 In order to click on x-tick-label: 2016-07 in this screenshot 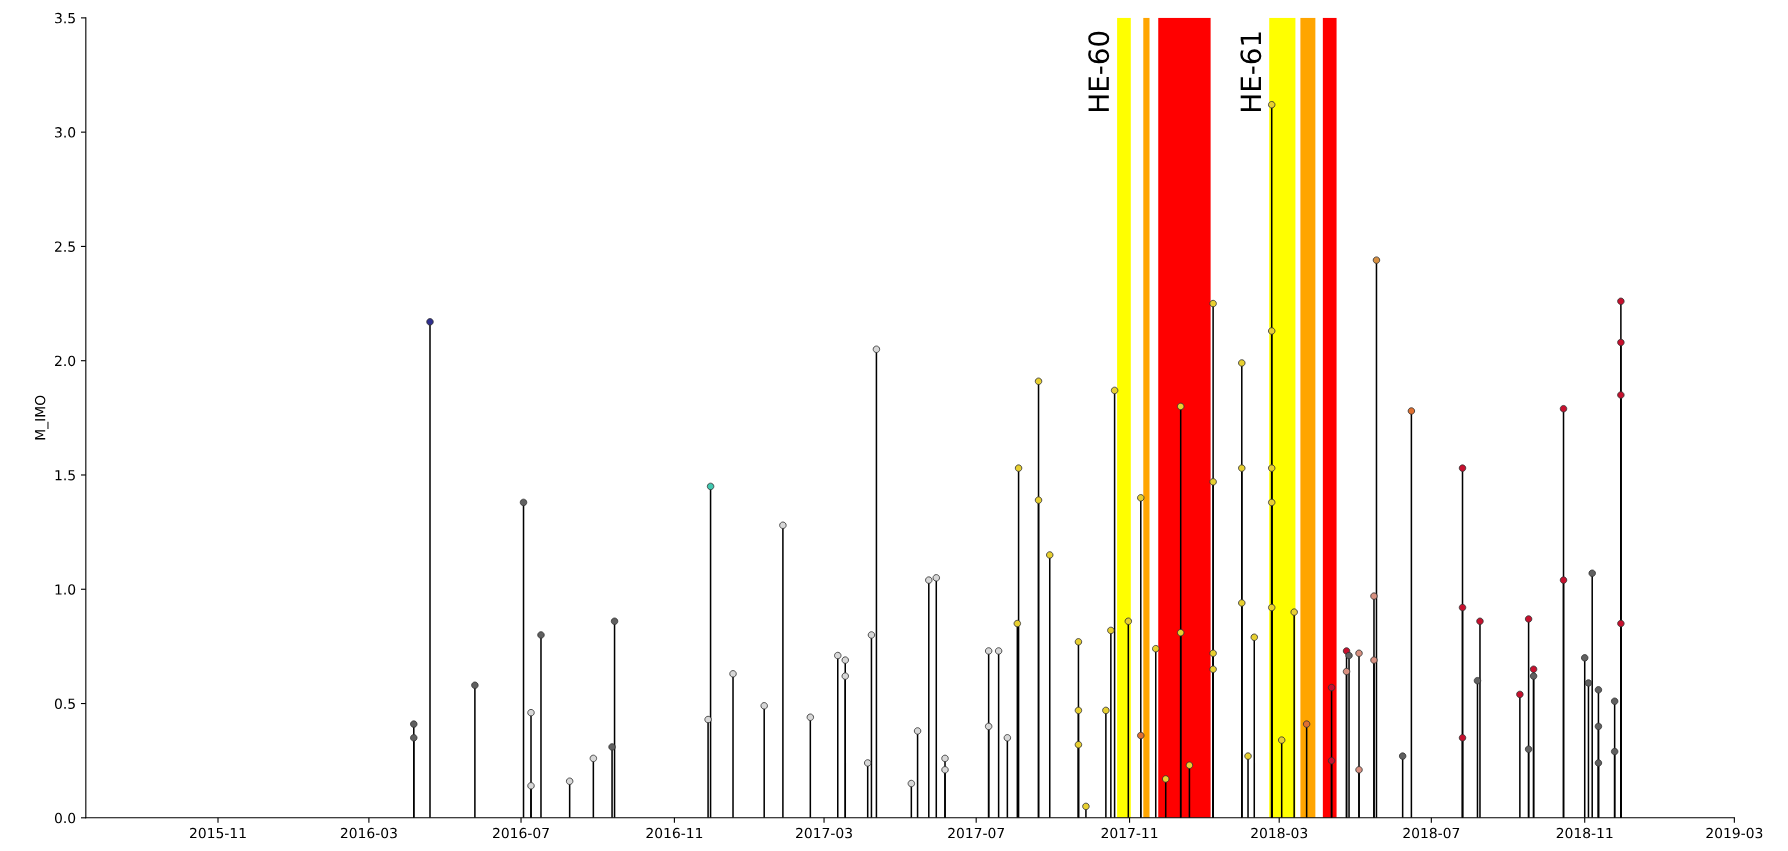, I will do `click(521, 833)`.